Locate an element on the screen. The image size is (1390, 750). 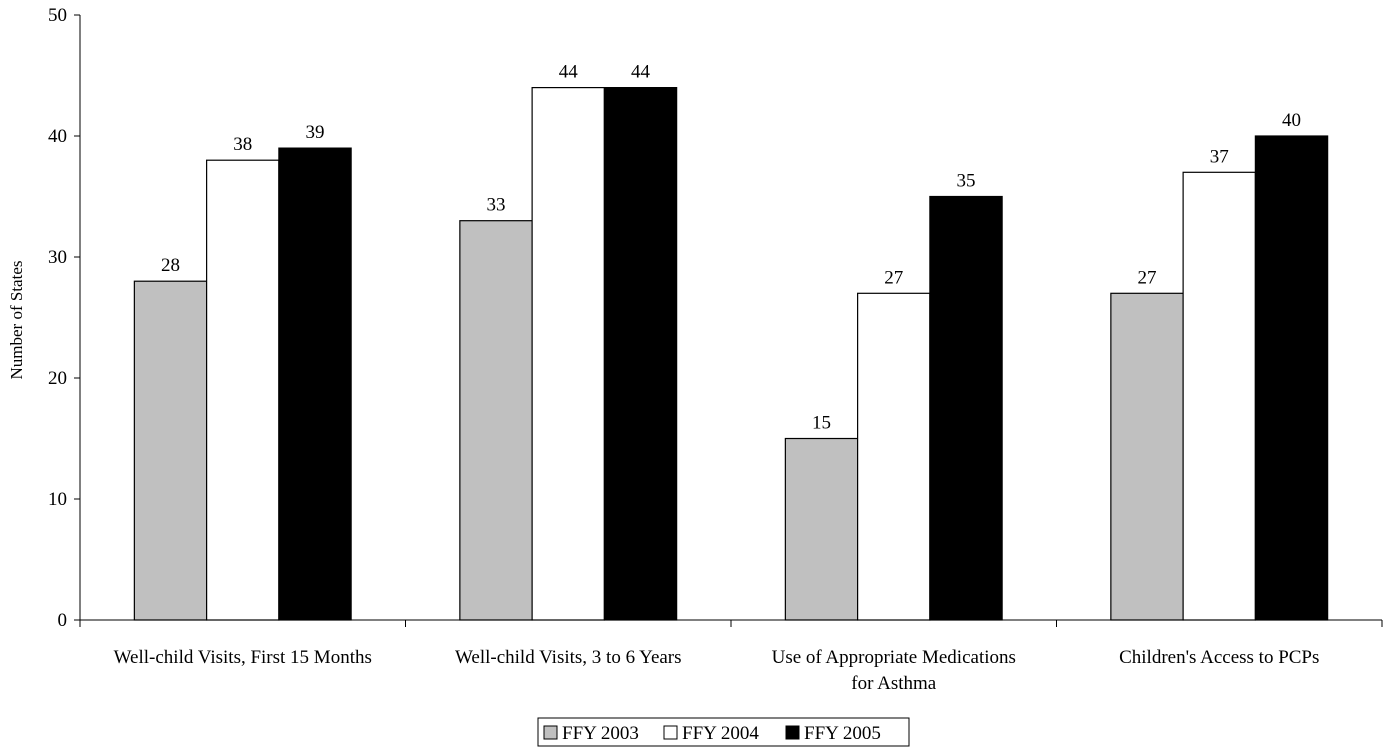
legend-label: FFY 2004 is located at coordinates (720, 733).